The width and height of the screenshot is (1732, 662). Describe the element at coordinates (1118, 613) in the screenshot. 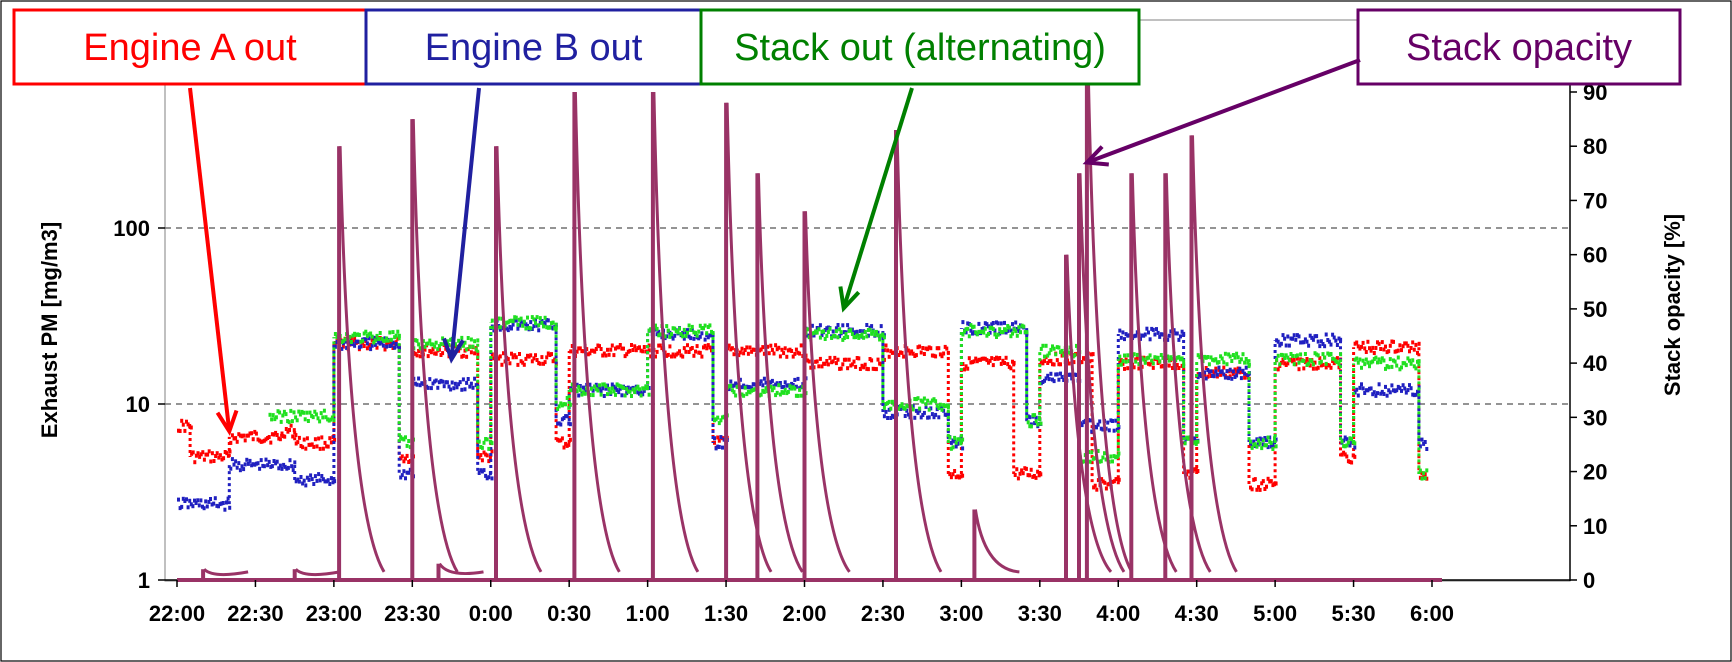

I see `x-tick-label: 4:00` at that location.